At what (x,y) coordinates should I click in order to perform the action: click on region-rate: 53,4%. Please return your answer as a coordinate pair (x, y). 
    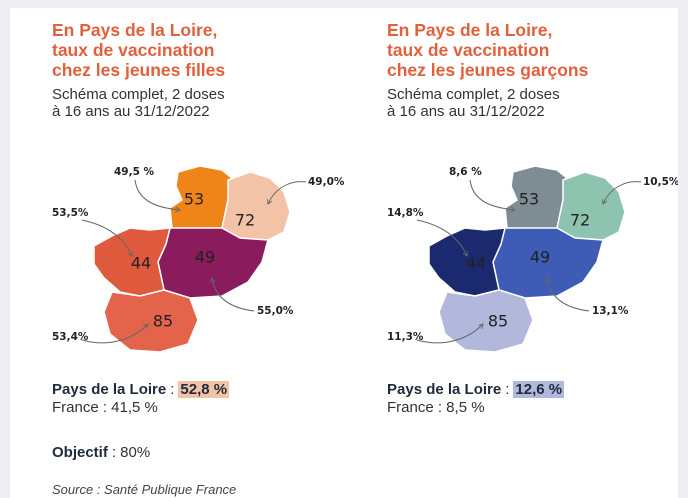
    Looking at the image, I should click on (70, 337).